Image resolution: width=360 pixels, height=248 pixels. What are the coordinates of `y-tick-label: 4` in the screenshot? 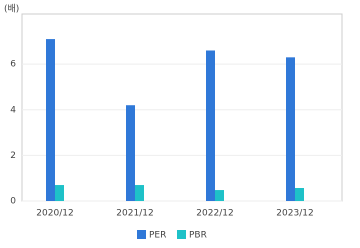 It's located at (13, 110).